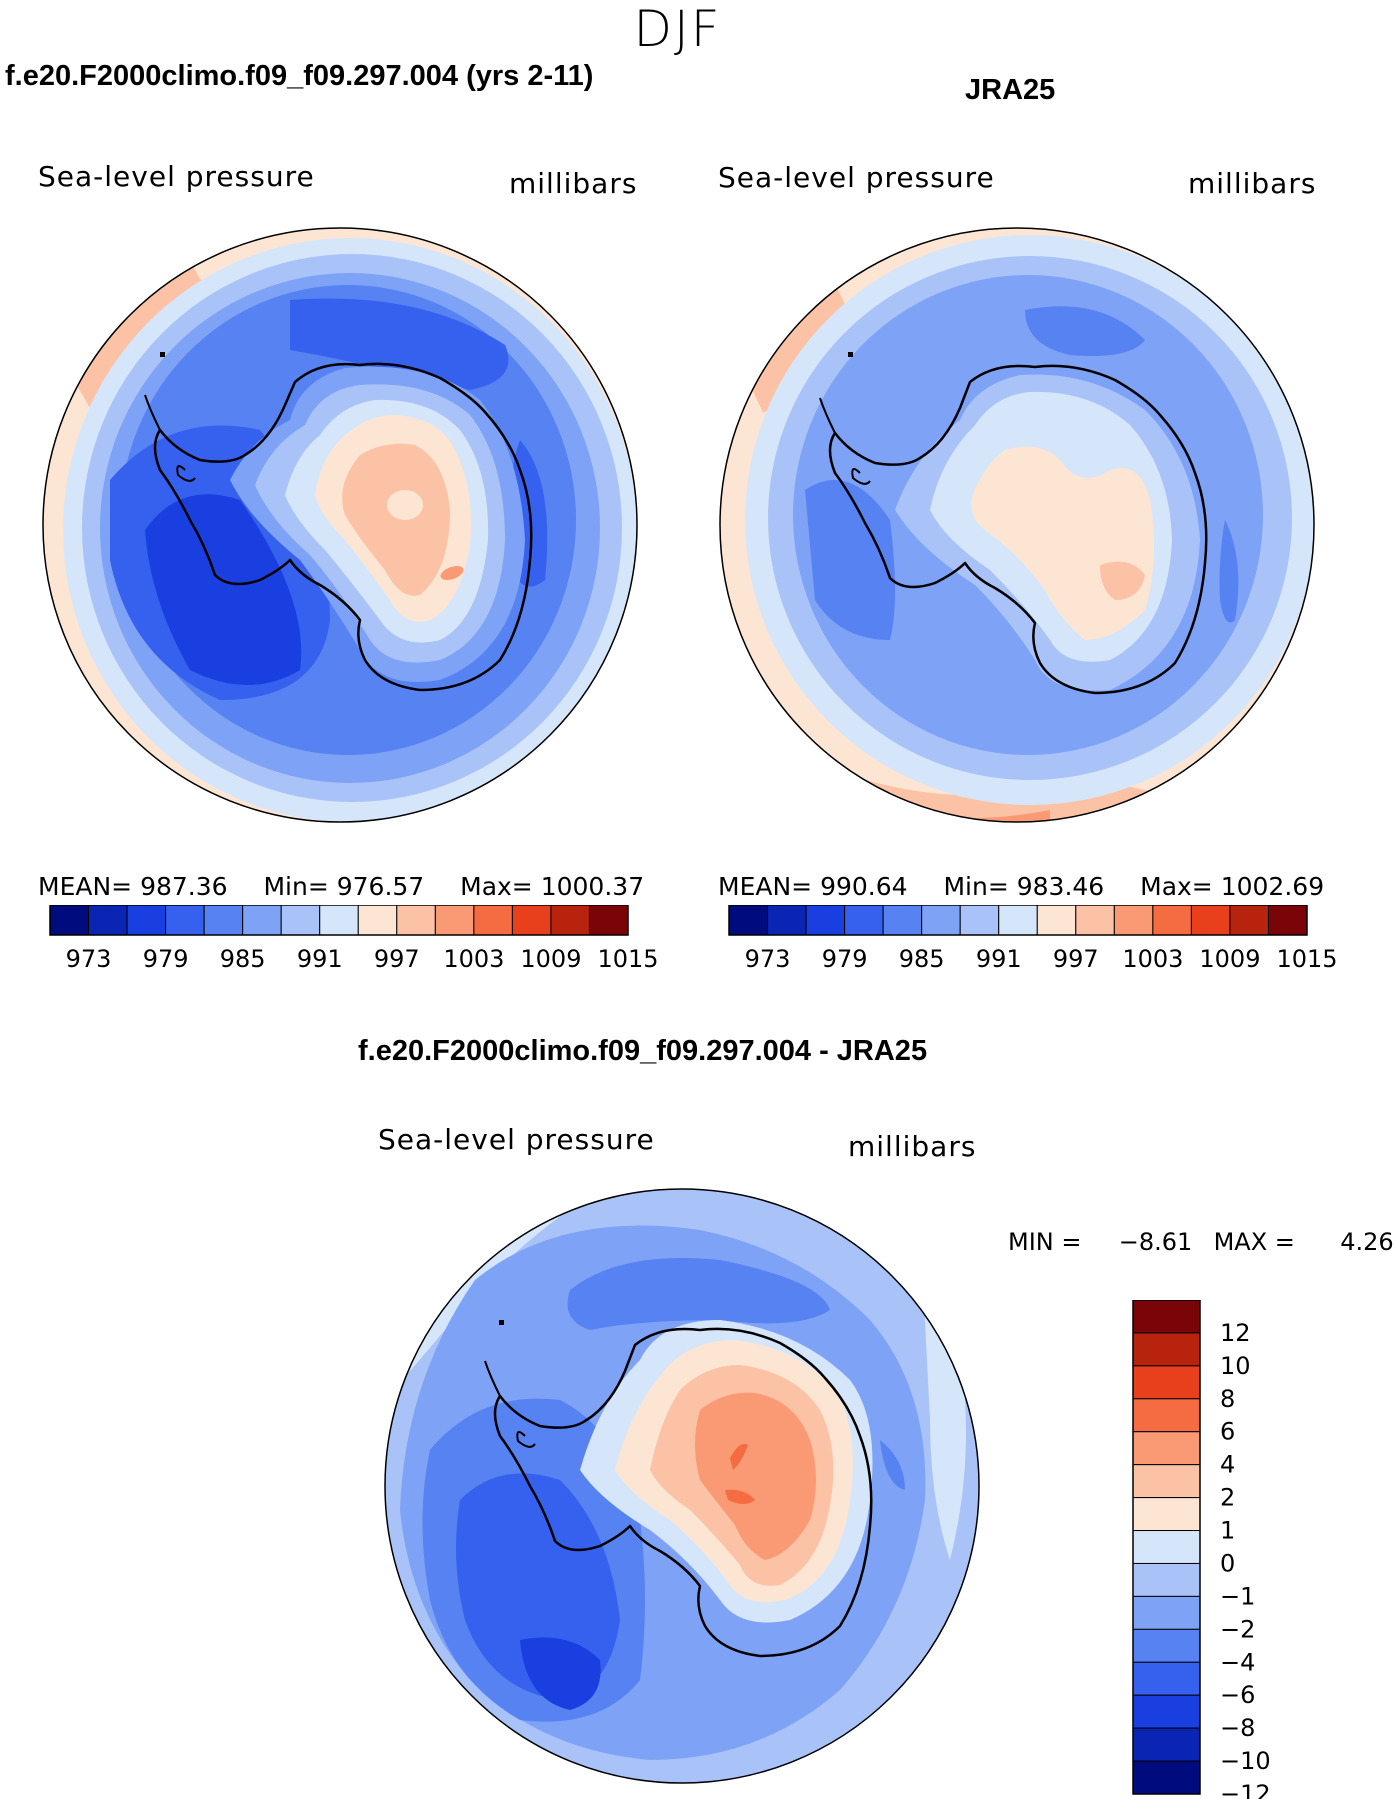 Image resolution: width=1395 pixels, height=1799 pixels. Describe the element at coordinates (1201, 1242) in the screenshot. I see `diff-minmax: MIN = −8.61 MAX = 4.26` at that location.